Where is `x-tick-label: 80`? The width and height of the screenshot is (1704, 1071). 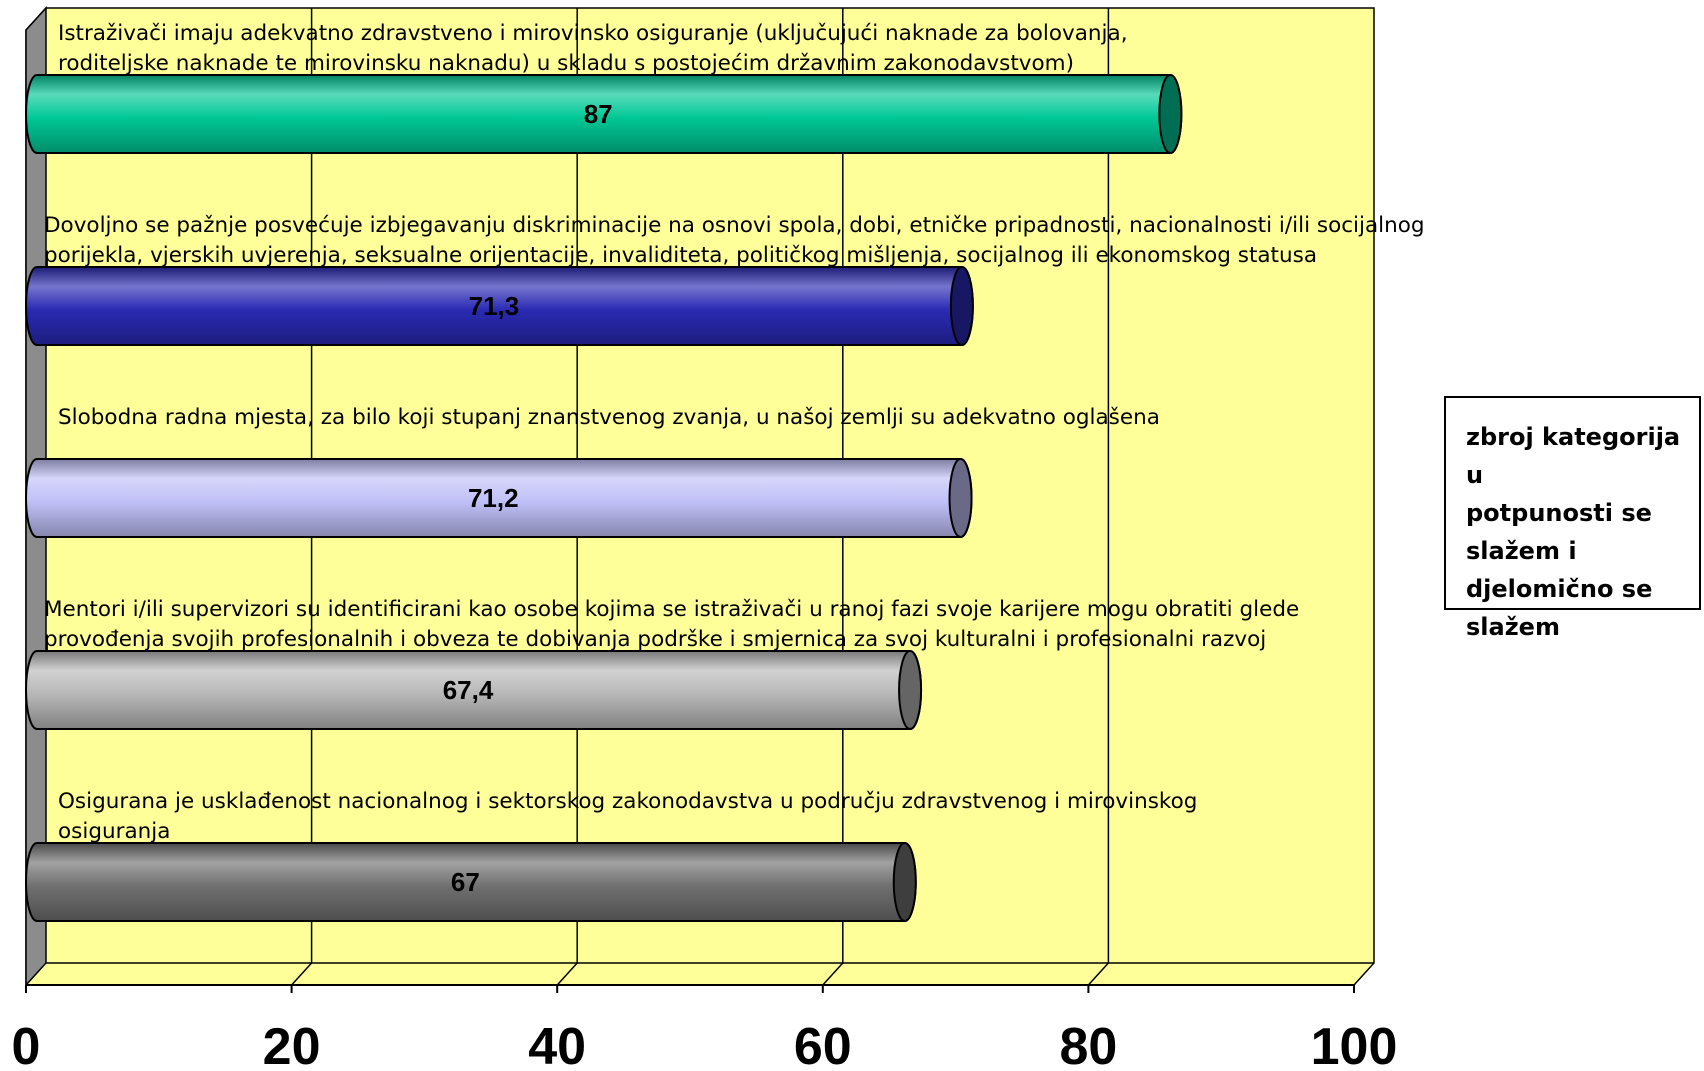
x-tick-label: 80 is located at coordinates (1088, 1044).